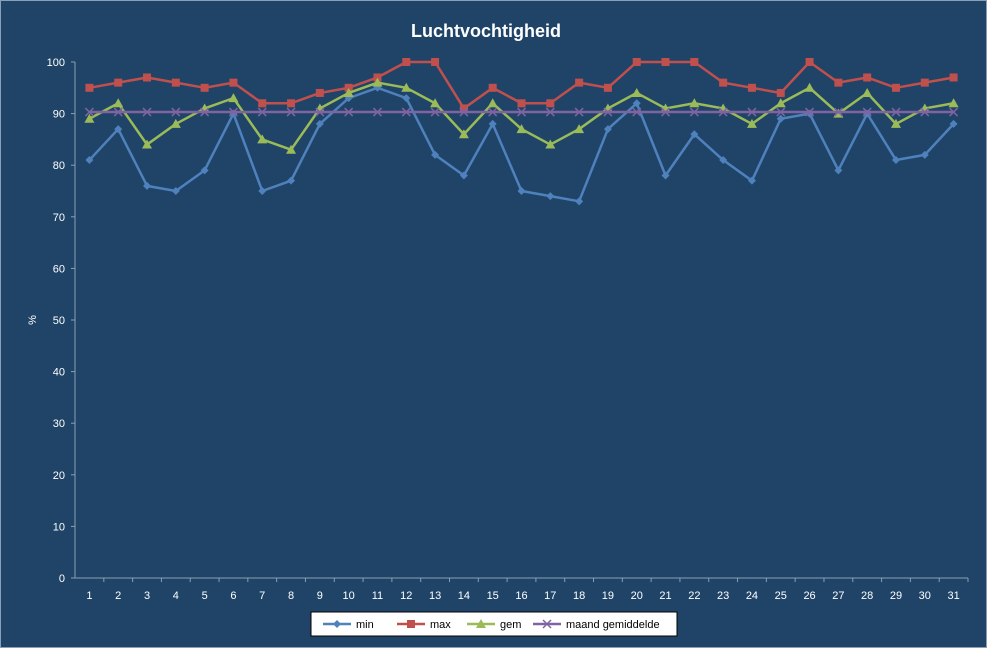 This screenshot has width=987, height=648. Describe the element at coordinates (59, 527) in the screenshot. I see `y-tick-label: 10` at that location.